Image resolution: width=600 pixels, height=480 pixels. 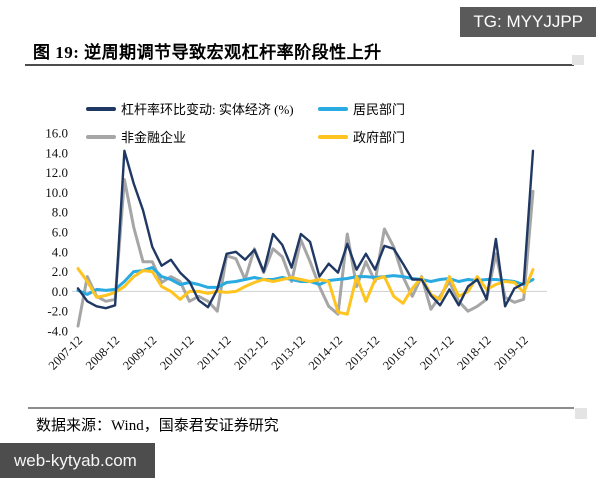 What do you see at coordinates (57, 331) in the screenshot?
I see `y-axis-tick: -4.0` at bounding box center [57, 331].